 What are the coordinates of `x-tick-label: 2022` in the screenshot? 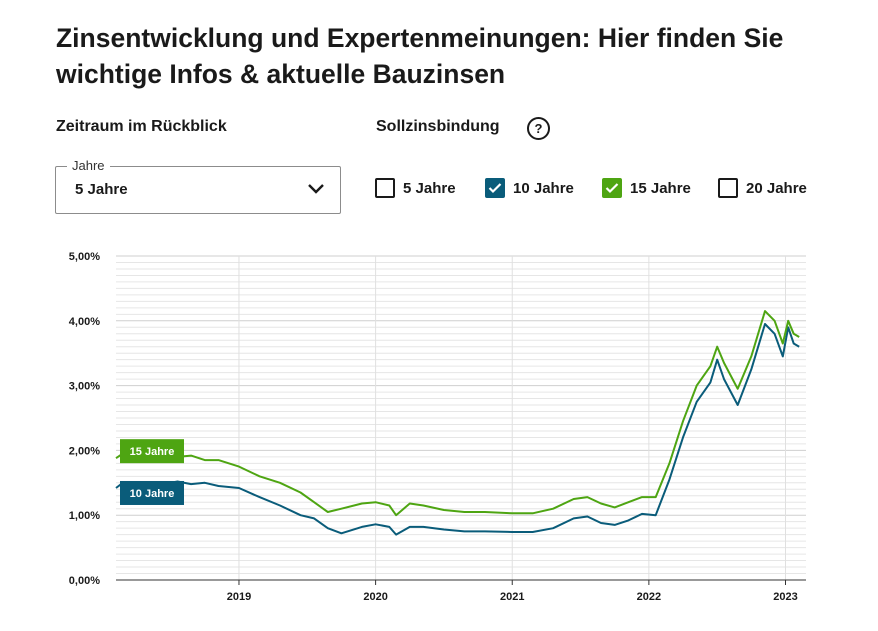 It's located at (649, 597).